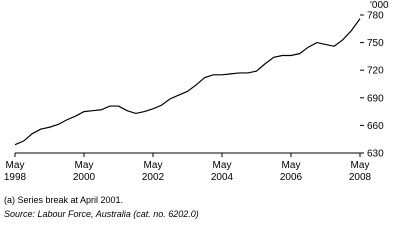 The width and height of the screenshot is (397, 240). I want to click on x-tick-year: 2000, so click(84, 177).